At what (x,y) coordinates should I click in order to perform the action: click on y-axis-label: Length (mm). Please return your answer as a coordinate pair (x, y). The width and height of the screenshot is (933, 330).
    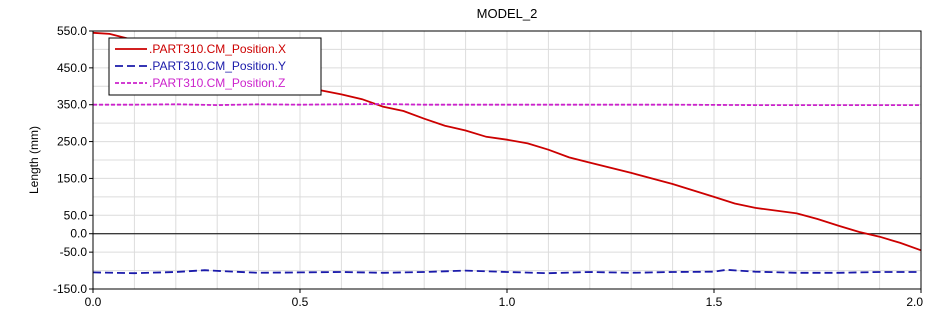
    Looking at the image, I should click on (34, 160).